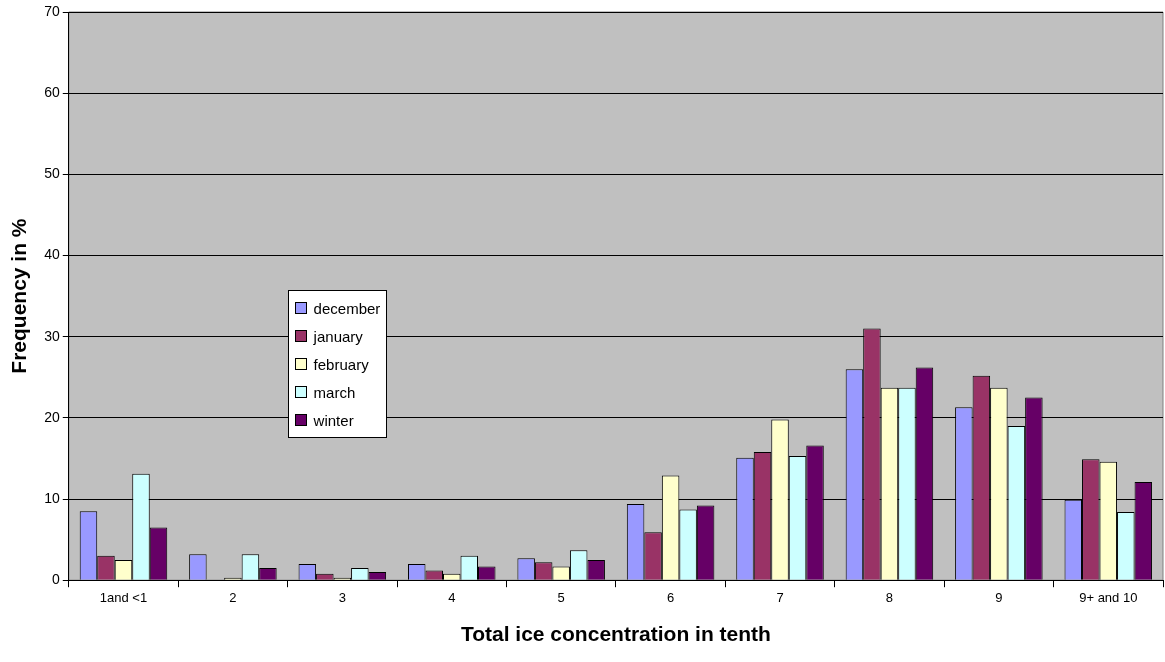  What do you see at coordinates (999, 597) in the screenshot?
I see `x-tick-label: 9` at bounding box center [999, 597].